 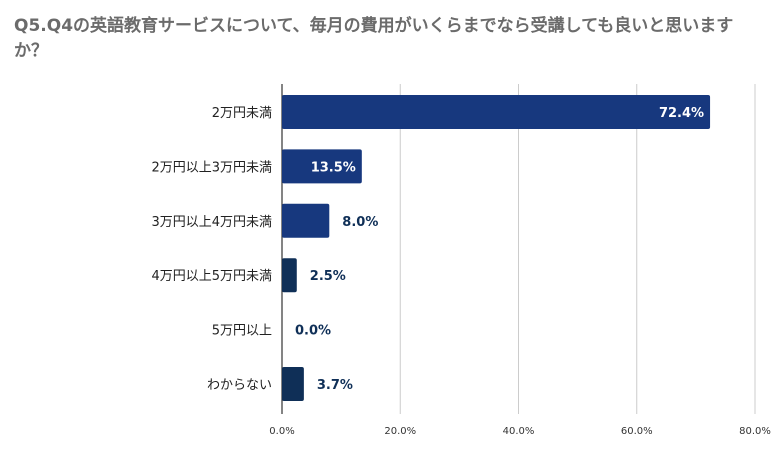 What do you see at coordinates (281, 431) in the screenshot?
I see `x-tick-label: 0.0%` at bounding box center [281, 431].